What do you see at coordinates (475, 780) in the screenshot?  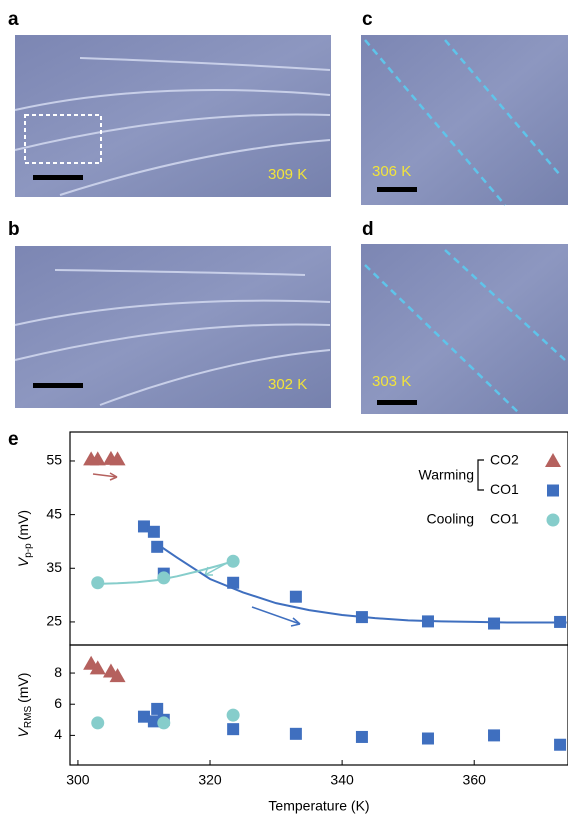 I see `x-tick-label: 360` at bounding box center [475, 780].